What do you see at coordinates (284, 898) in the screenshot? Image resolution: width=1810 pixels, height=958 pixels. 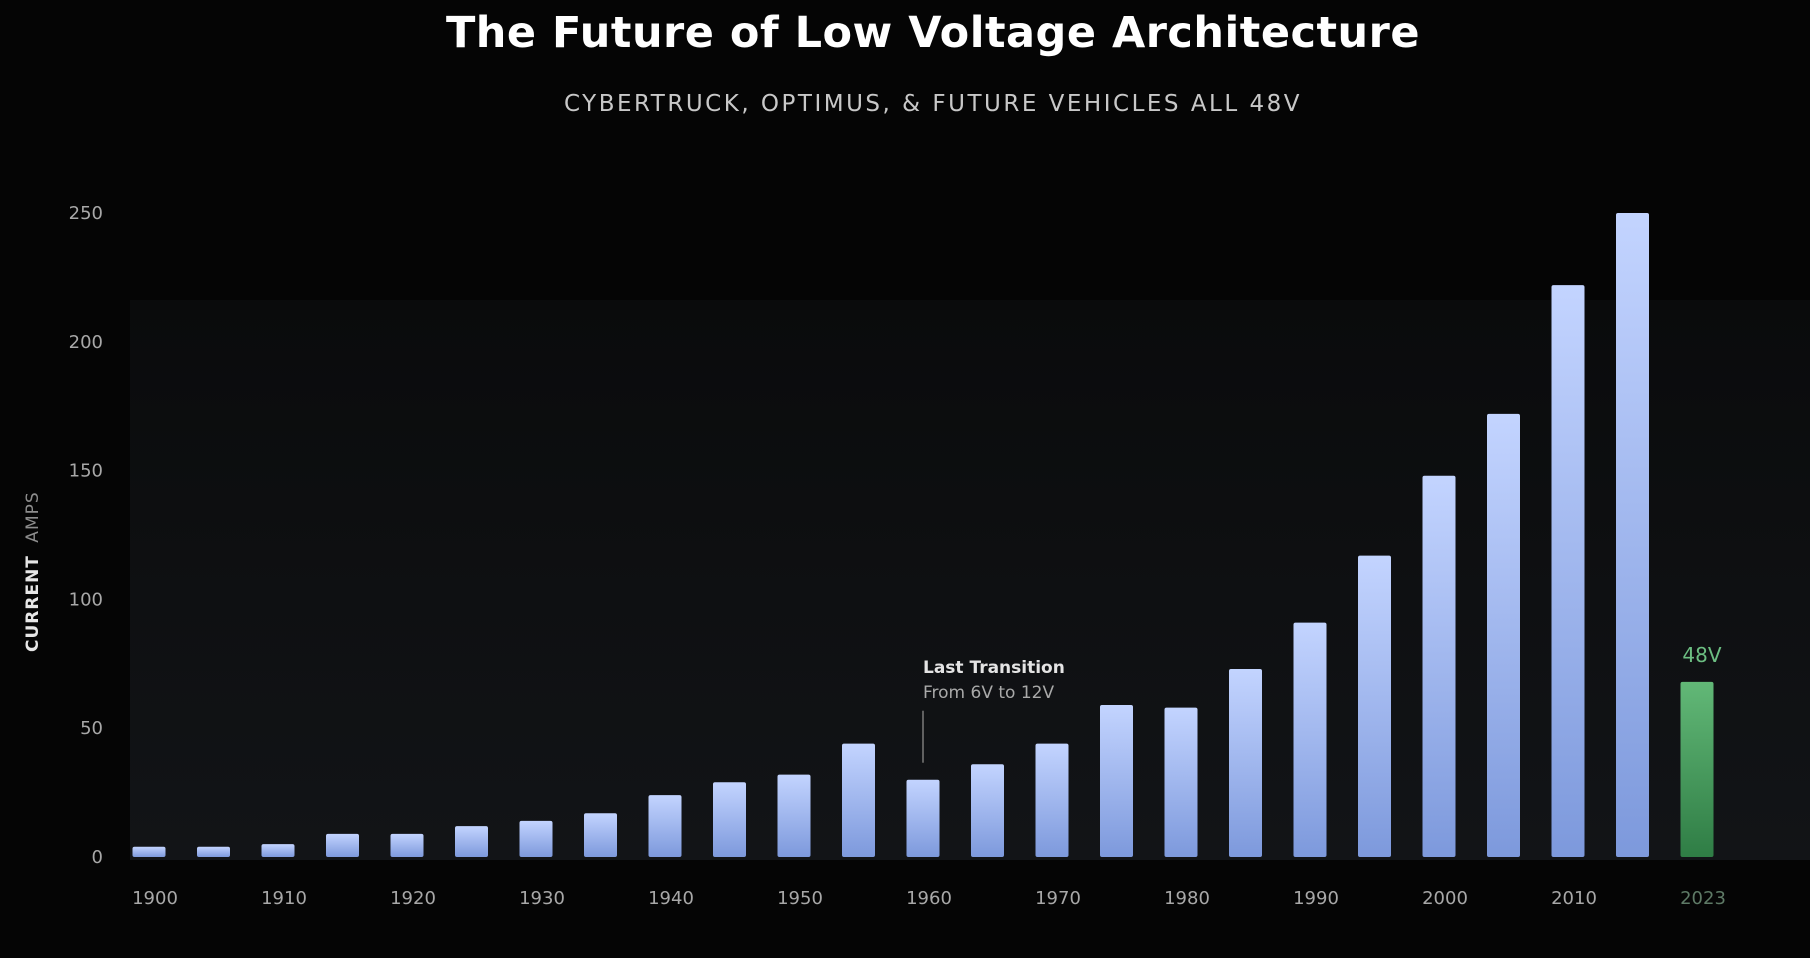 I see `x-tick-label: 1910` at bounding box center [284, 898].